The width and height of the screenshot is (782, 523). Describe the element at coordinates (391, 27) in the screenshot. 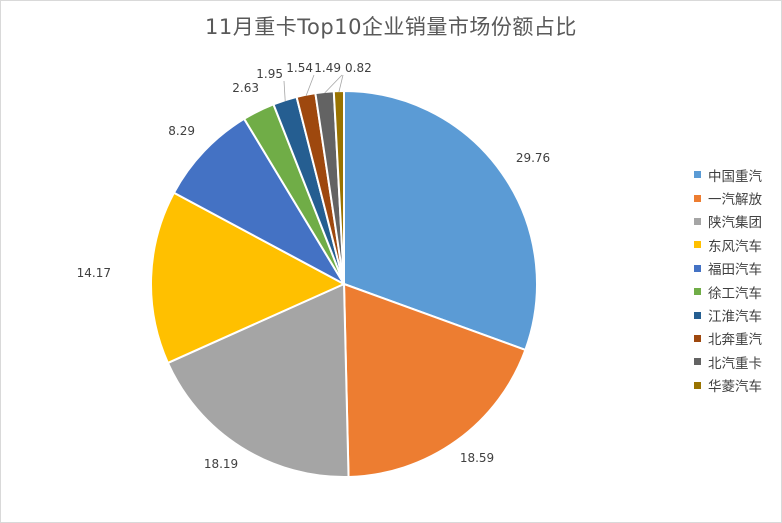

I see `chart-title: 11月重卡Top10企业销量市场份额占比` at that location.